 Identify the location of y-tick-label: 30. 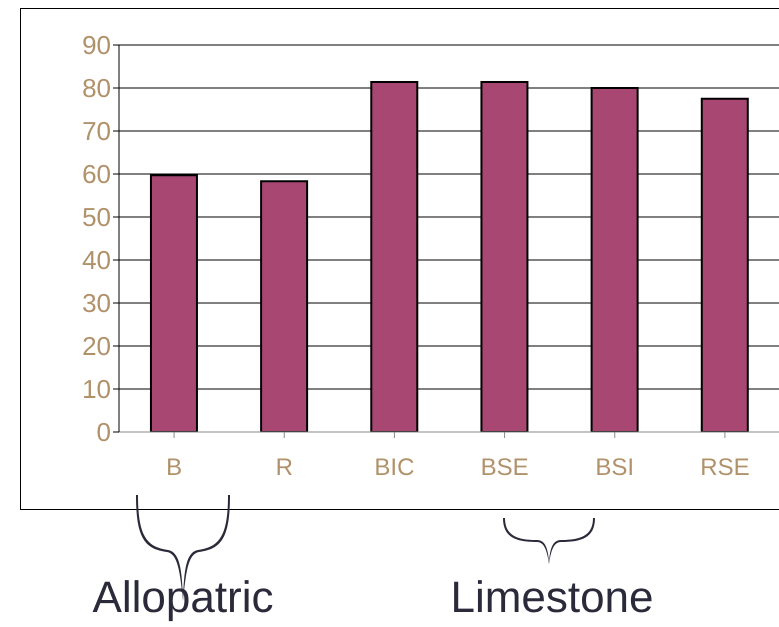
(96, 303).